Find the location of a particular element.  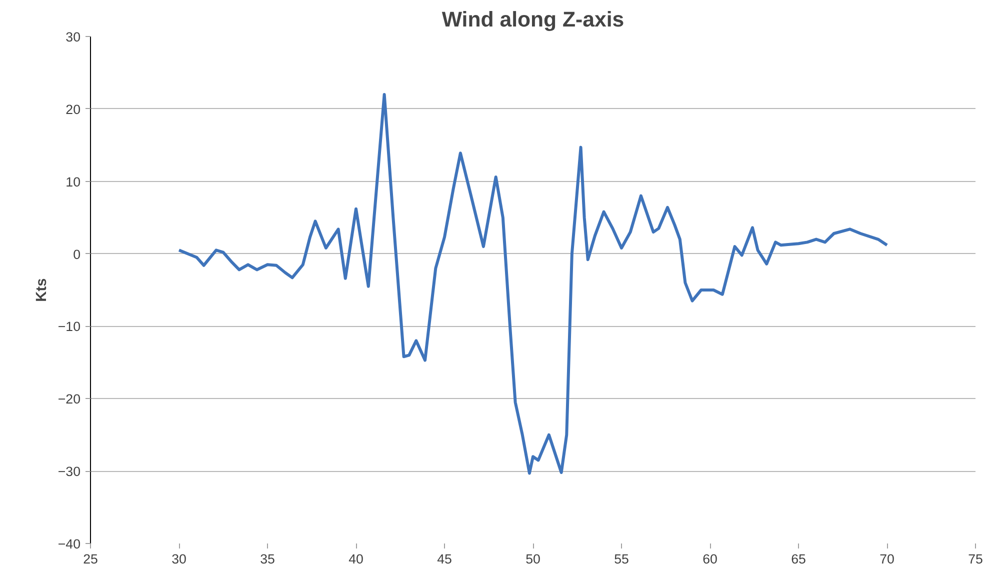

y-tick-label: 20 is located at coordinates (73, 109).